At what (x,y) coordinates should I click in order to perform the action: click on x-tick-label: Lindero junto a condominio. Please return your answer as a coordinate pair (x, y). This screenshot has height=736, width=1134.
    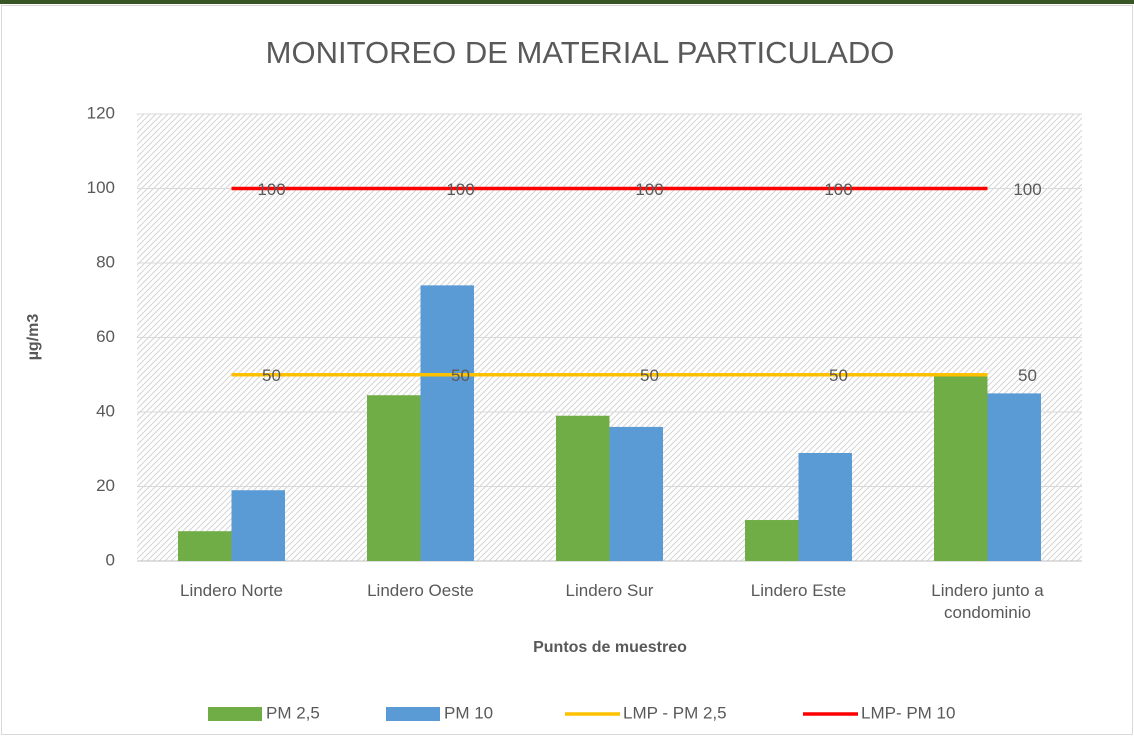
    Looking at the image, I should click on (987, 601).